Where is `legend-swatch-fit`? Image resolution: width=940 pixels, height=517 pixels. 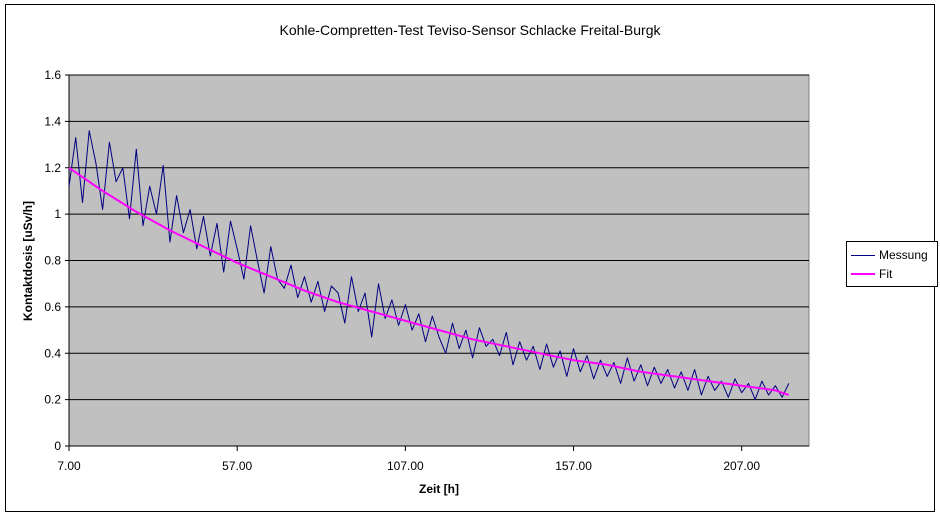 legend-swatch-fit is located at coordinates (863, 274).